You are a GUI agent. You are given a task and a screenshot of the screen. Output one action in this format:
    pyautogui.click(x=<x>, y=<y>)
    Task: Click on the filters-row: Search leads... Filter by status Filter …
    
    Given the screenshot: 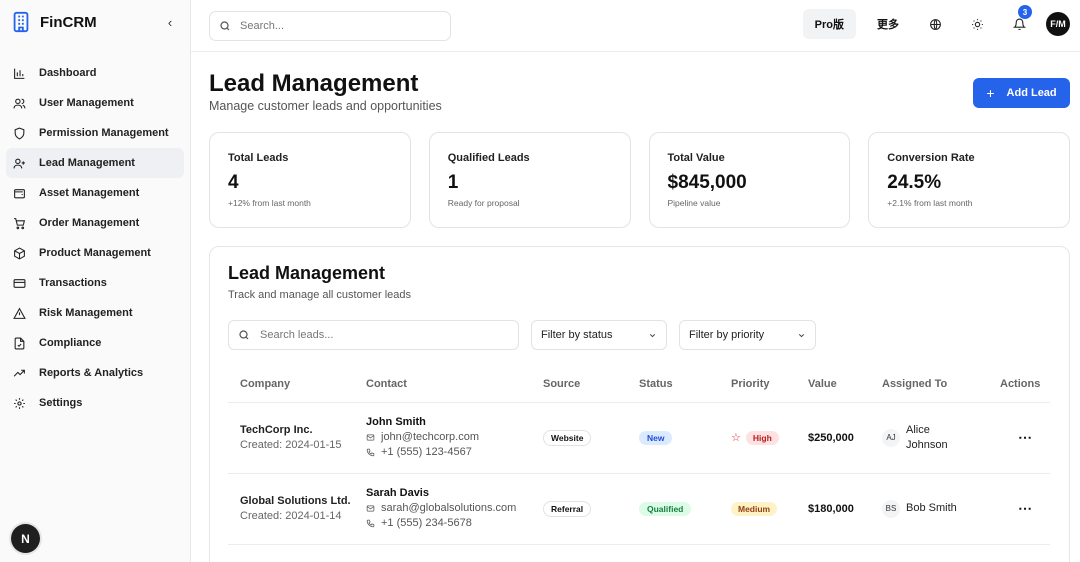 What is the action you would take?
    pyautogui.click(x=639, y=335)
    